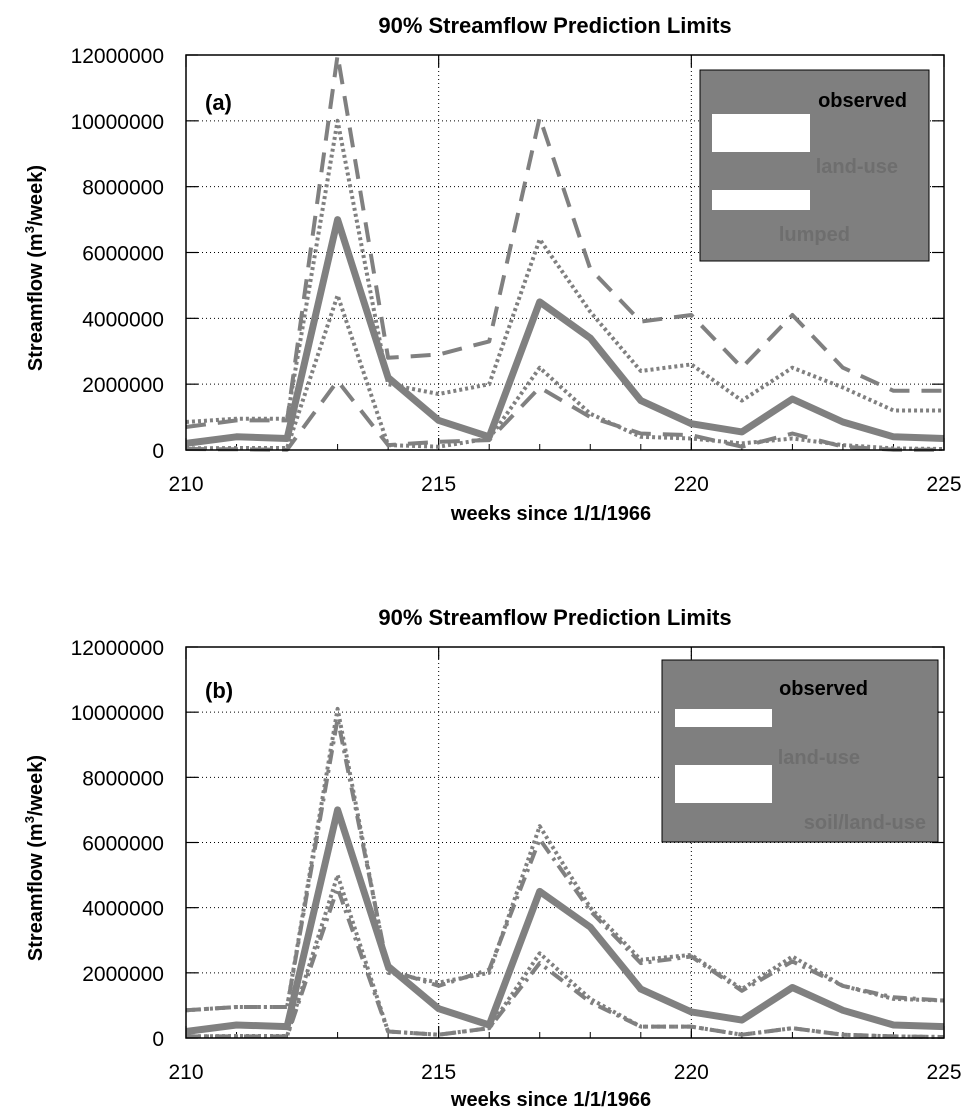 The image size is (965, 1110). I want to click on legend-swatch-lumped, so click(761, 200).